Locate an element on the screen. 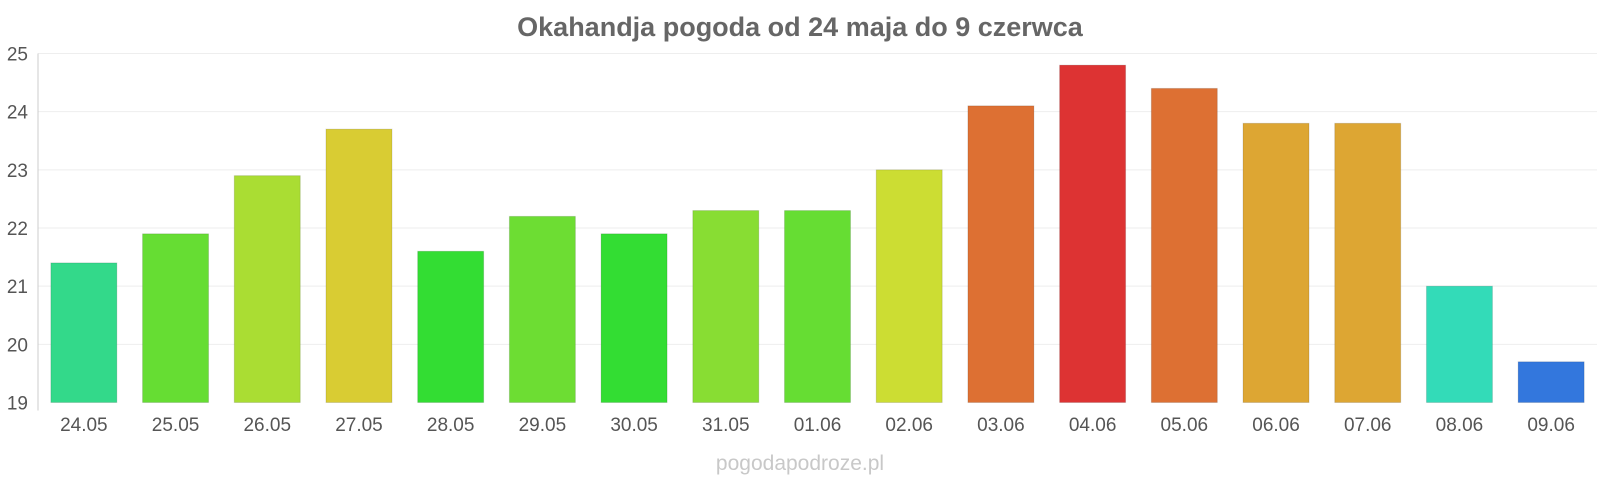  x-tick-label: 03.06 is located at coordinates (1001, 425).